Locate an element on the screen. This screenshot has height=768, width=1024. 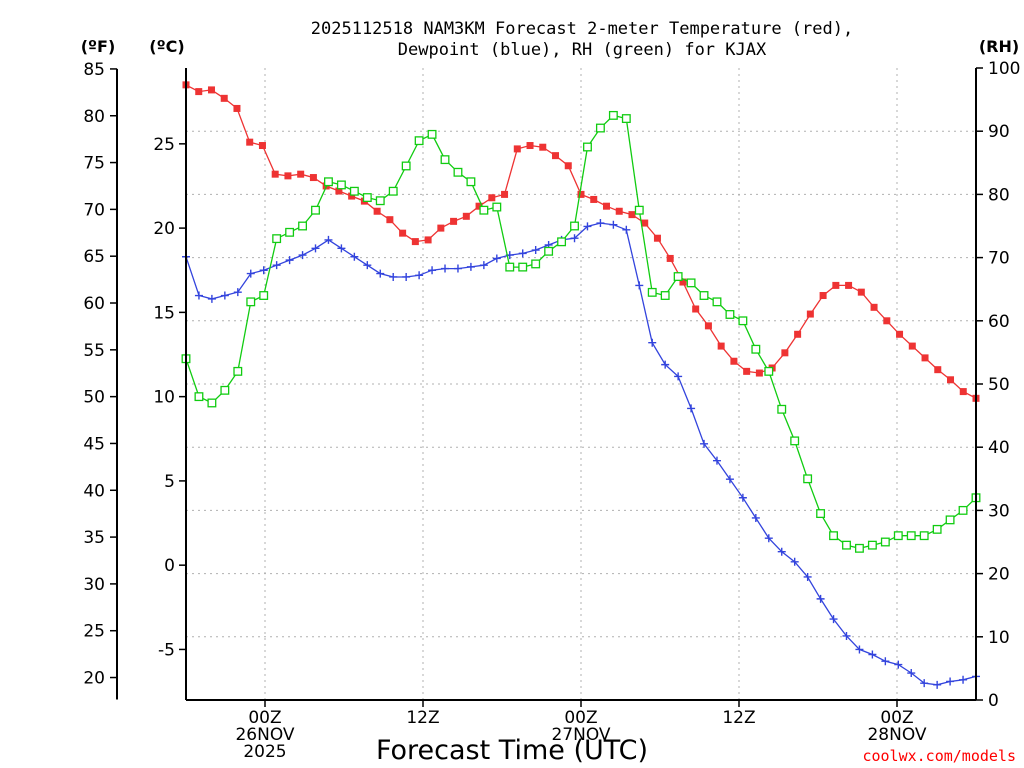
x-tick-label: 00Z is located at coordinates (580, 718).